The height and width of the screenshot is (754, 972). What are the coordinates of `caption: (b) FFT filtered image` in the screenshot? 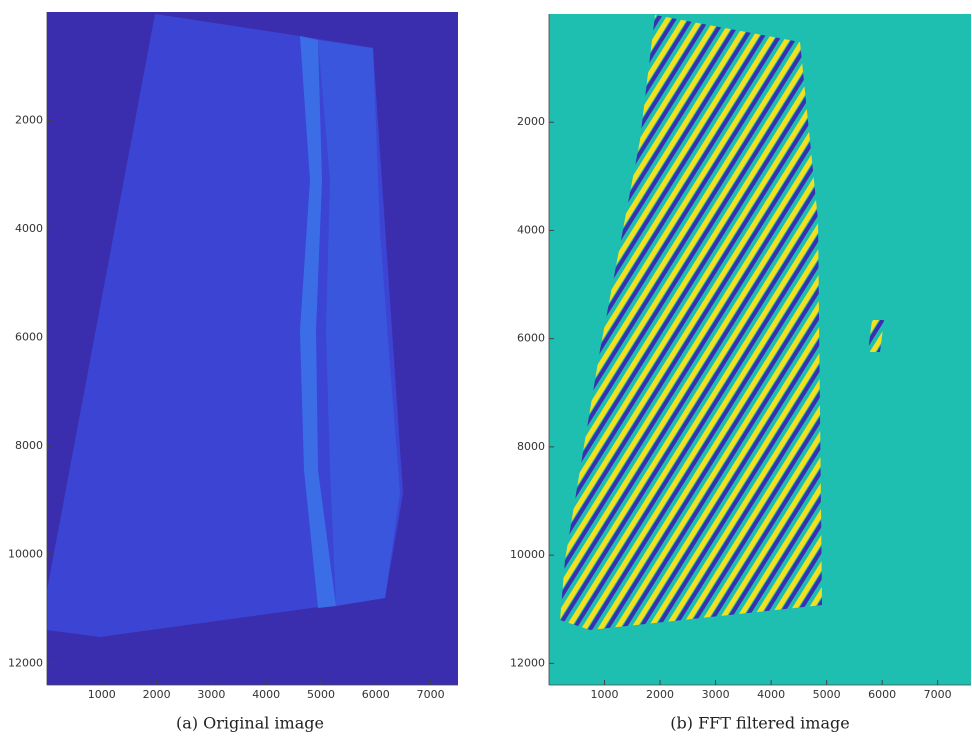 It's located at (759, 723).